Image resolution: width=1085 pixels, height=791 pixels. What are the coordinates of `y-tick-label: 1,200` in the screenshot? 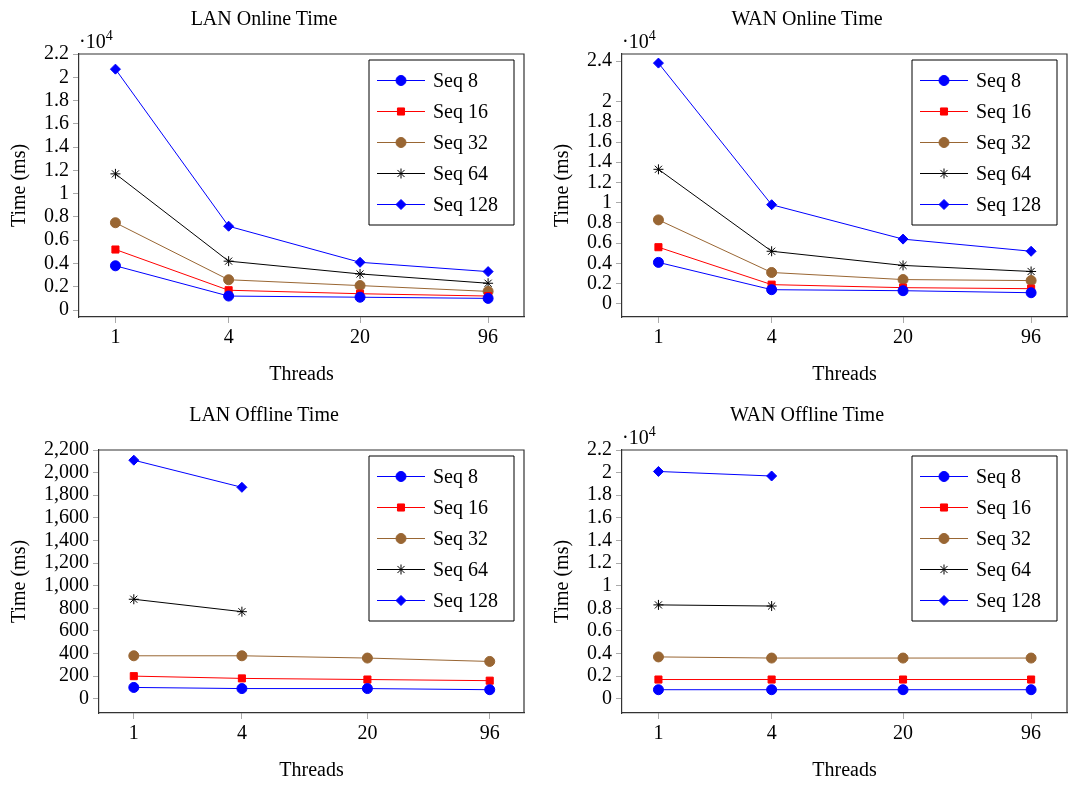 It's located at (66, 561).